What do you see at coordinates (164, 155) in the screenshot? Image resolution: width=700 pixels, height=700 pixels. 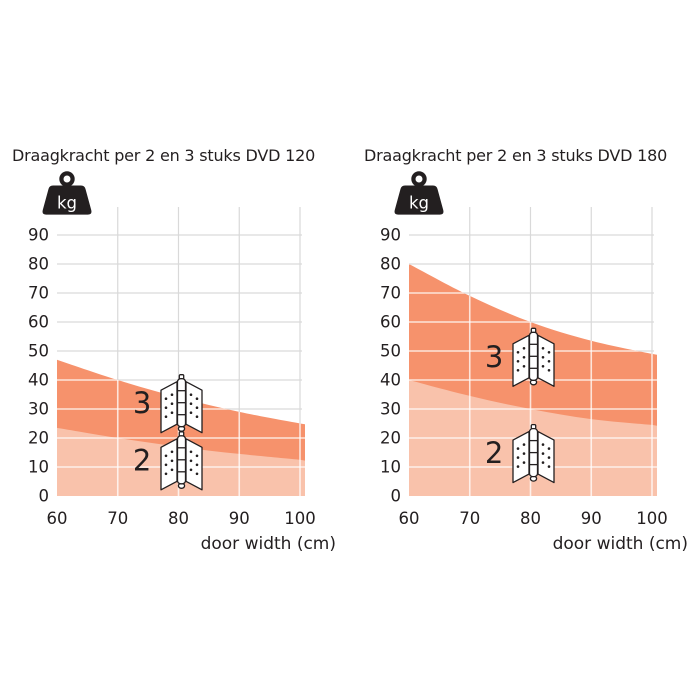 I see `chart-title-dvd120: Draagkracht per 2 en 3 stuks DVD 120` at bounding box center [164, 155].